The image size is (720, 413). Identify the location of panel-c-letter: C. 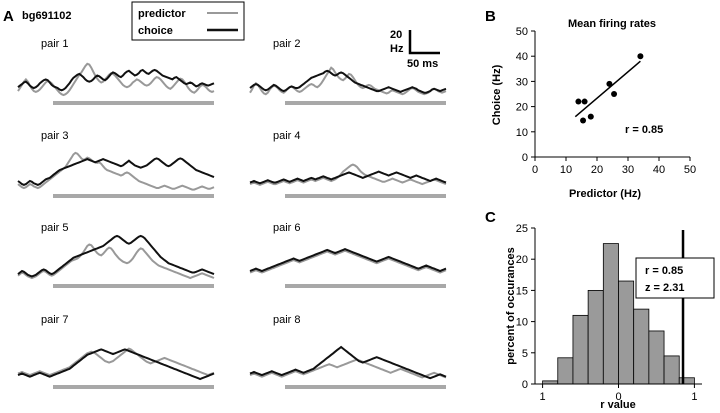
(490, 217).